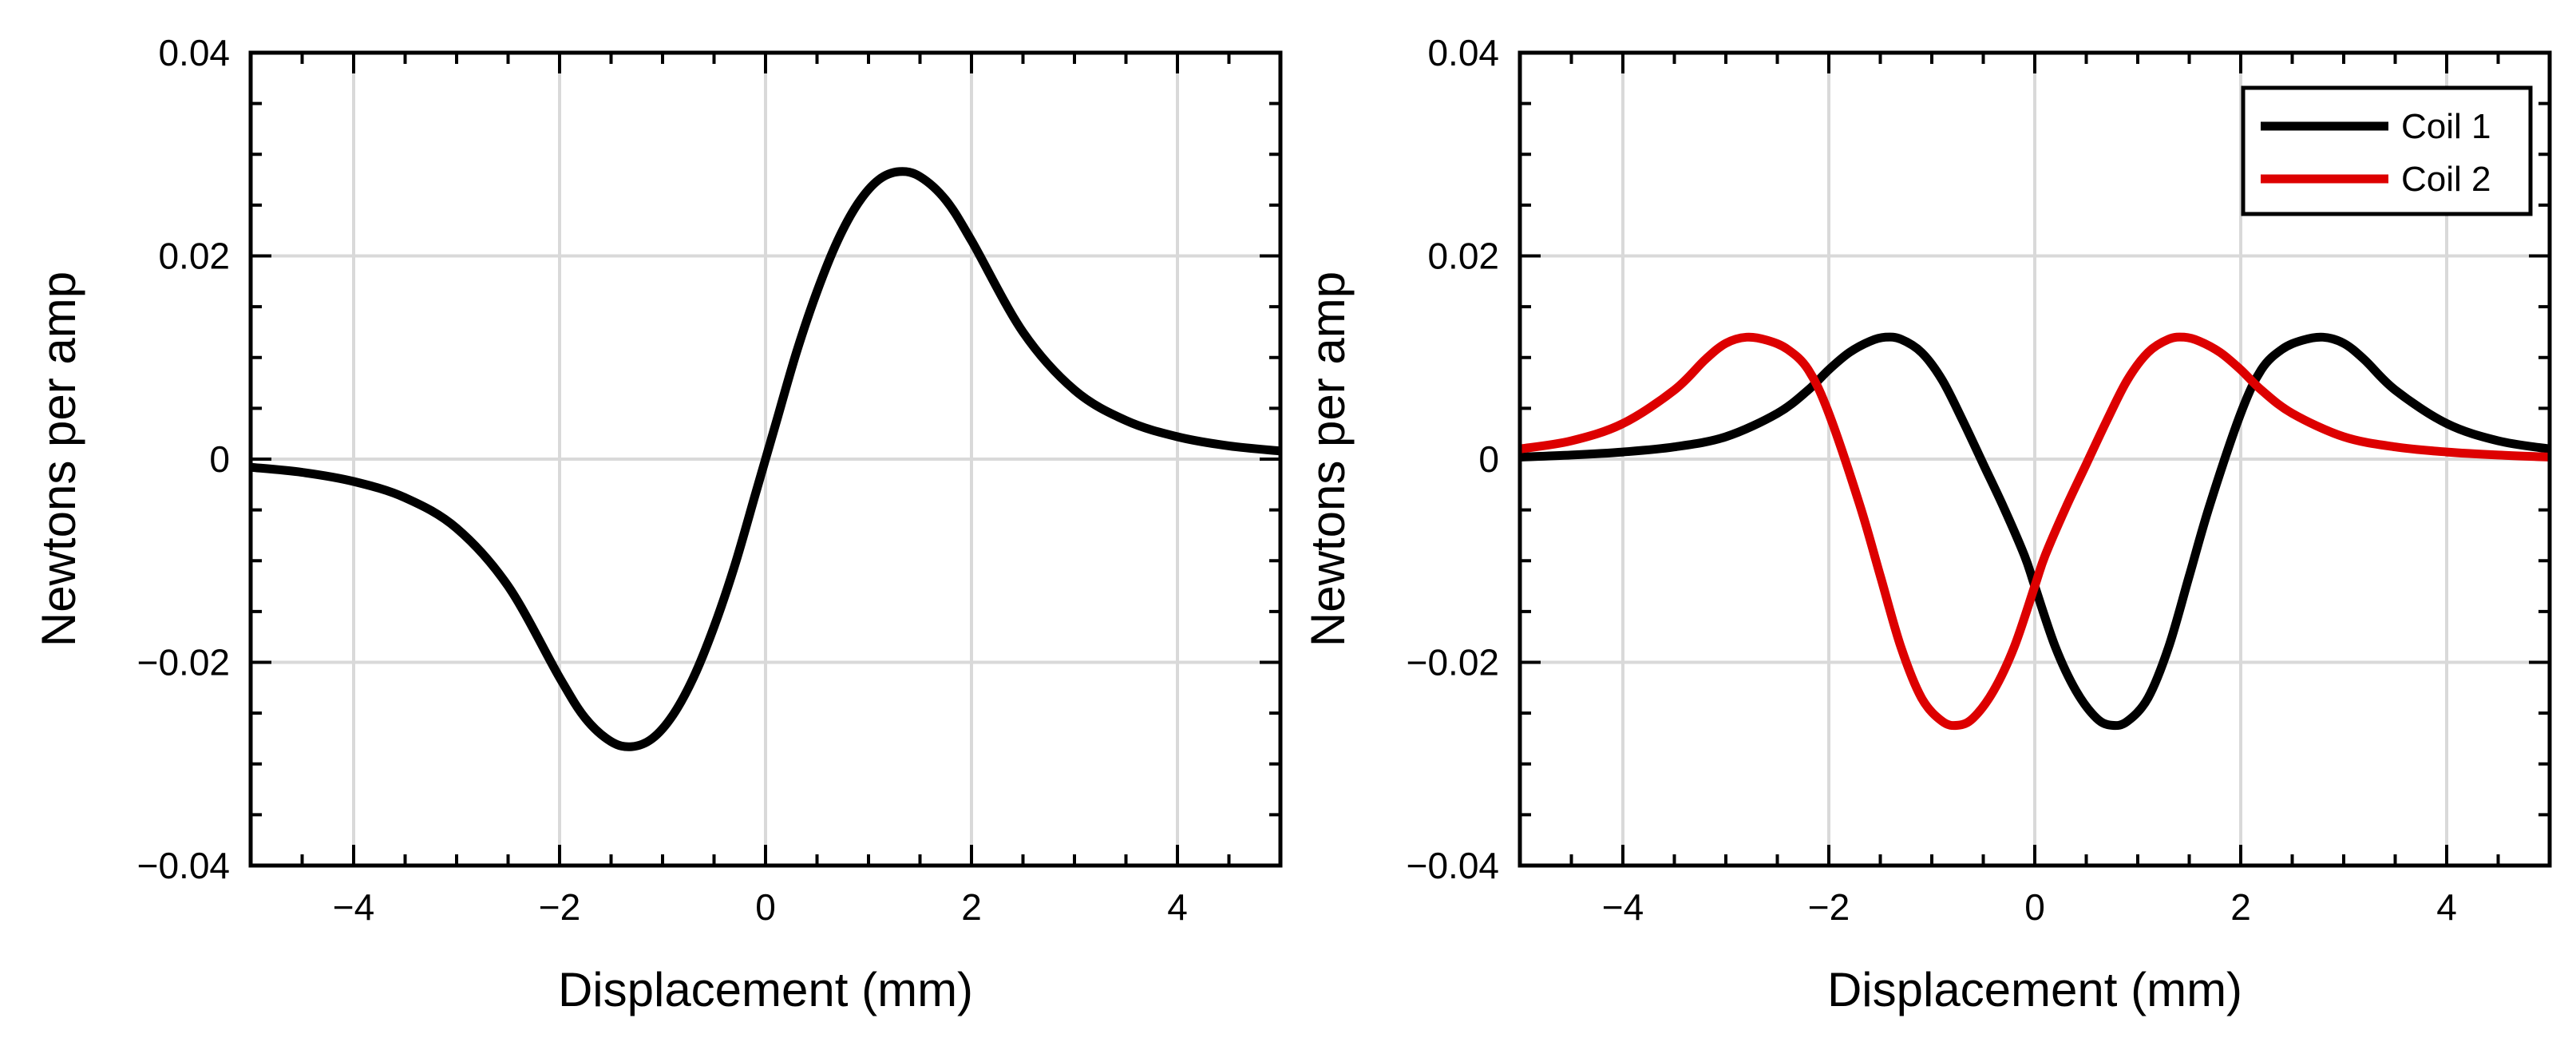  Describe the element at coordinates (2446, 179) in the screenshot. I see `legend-label: Coil 2` at that location.